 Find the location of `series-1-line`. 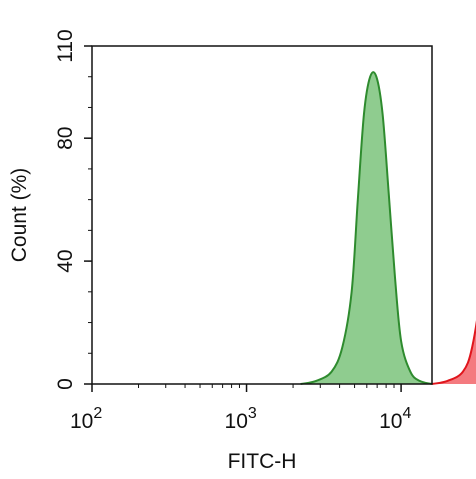

series-1-line is located at coordinates (453, 352).